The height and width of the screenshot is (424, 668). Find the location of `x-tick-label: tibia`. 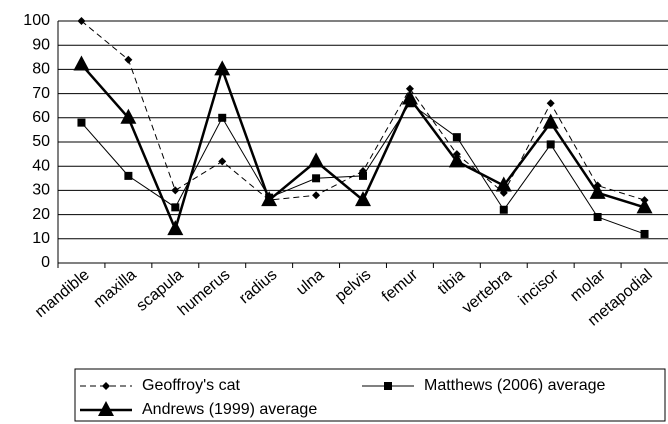

x-tick-label: tibia is located at coordinates (451, 282).